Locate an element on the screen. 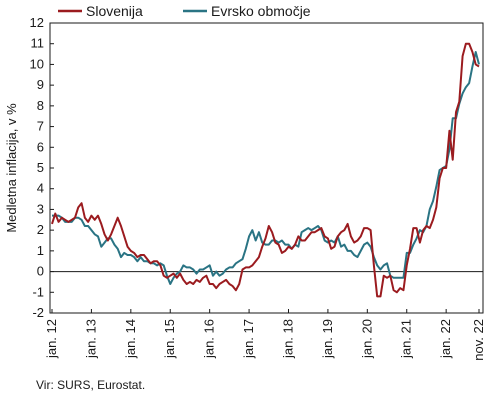 The width and height of the screenshot is (490, 400). y-tick-label: 0 is located at coordinates (40, 271).